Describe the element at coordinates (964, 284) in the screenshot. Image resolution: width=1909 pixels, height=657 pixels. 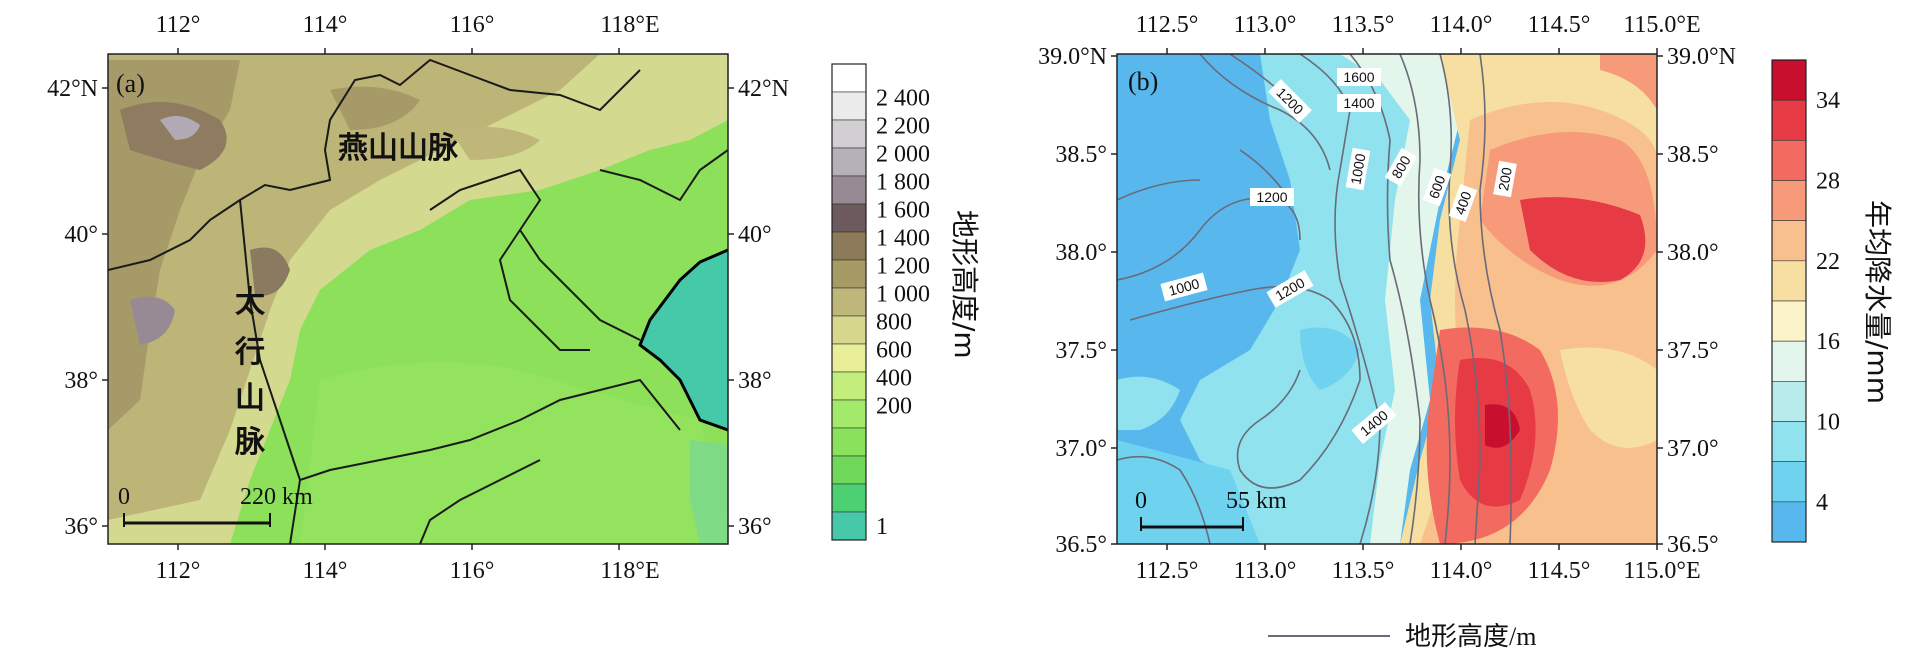
I see `panel-a-colorbar-title: 地形高度/m` at that location.